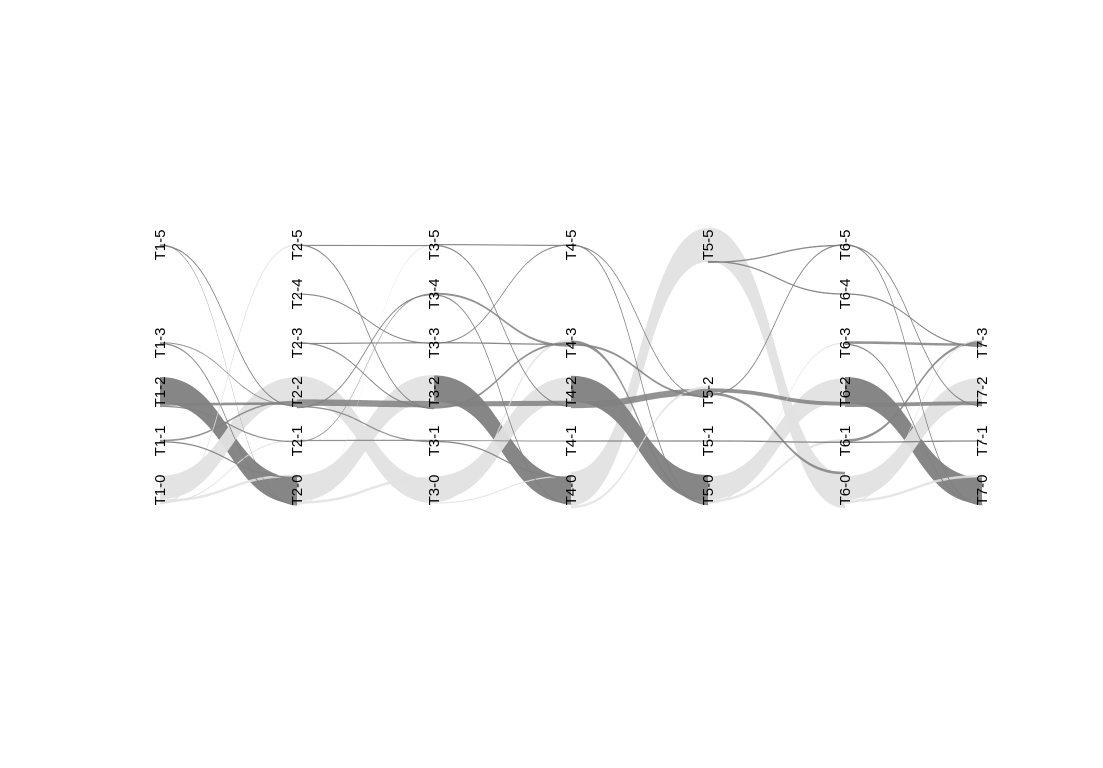 The image size is (1103, 768). What do you see at coordinates (845, 294) in the screenshot?
I see `node-label-T6-4: T6-4` at bounding box center [845, 294].